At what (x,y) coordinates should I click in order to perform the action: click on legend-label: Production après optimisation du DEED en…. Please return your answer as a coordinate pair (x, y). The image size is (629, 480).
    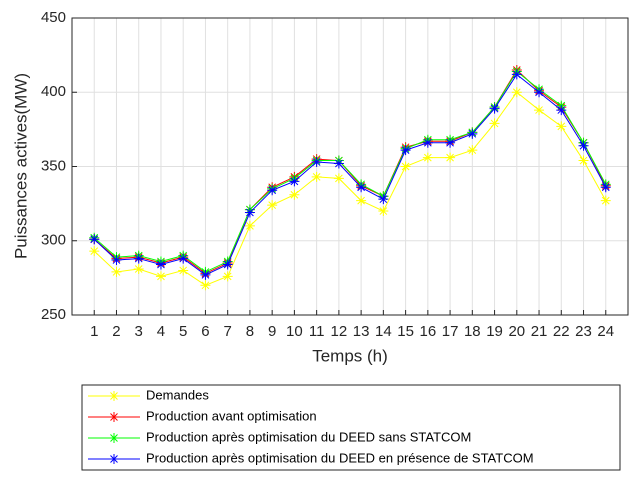
    Looking at the image, I should click on (340, 457).